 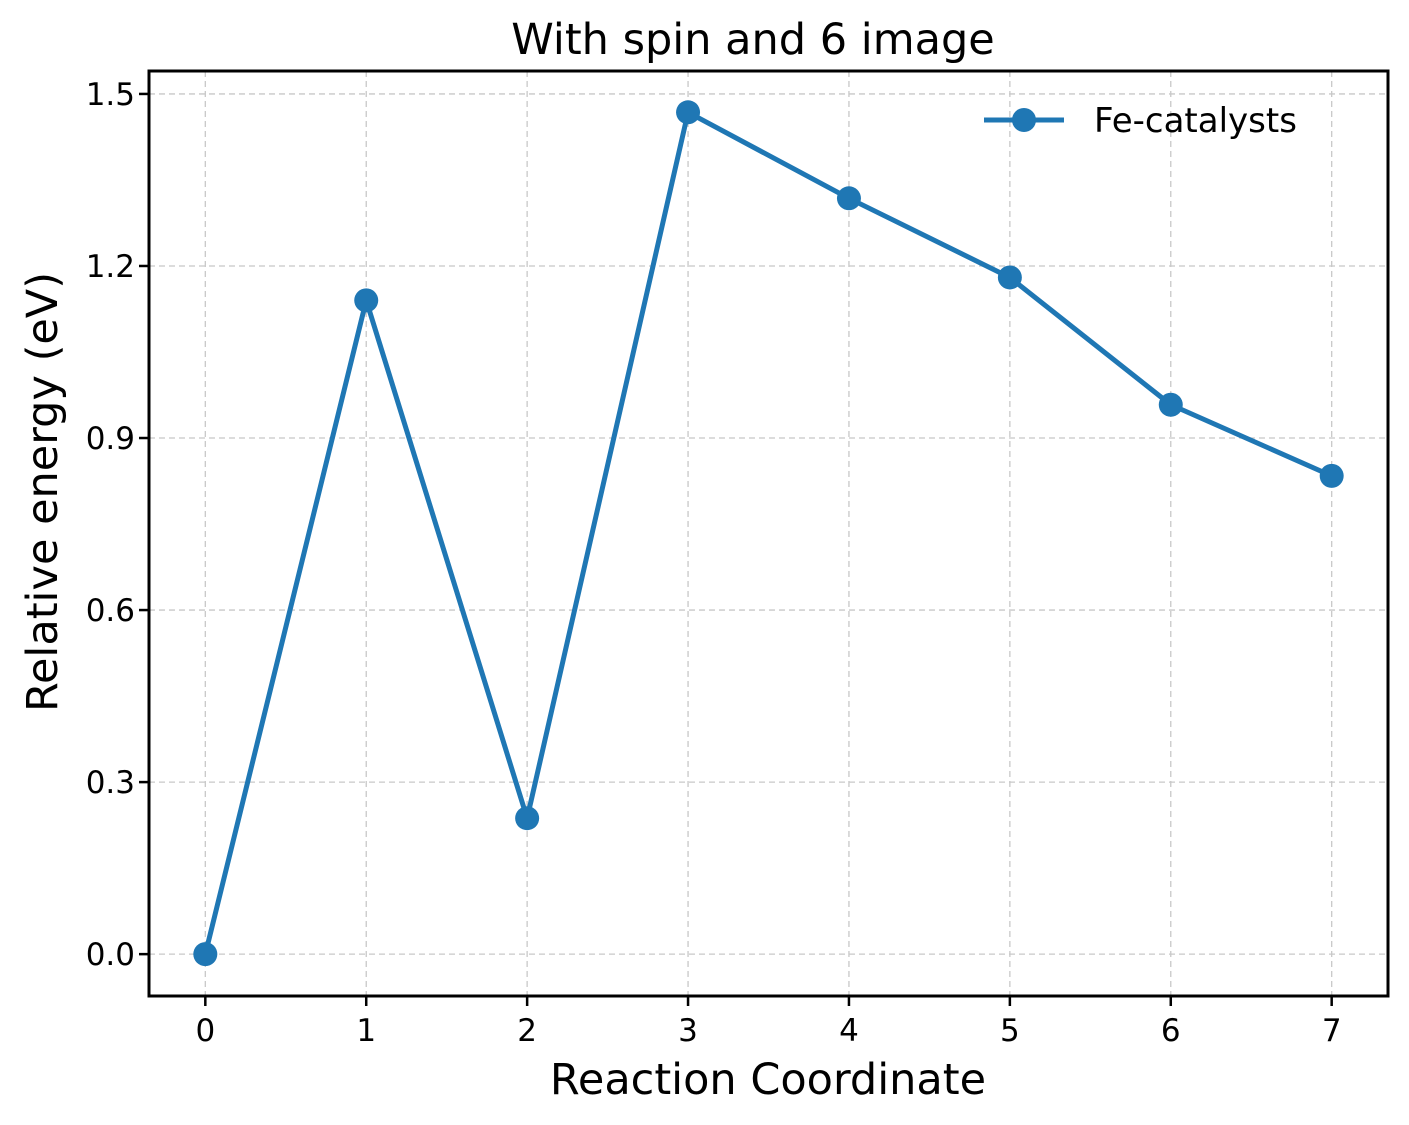 I want to click on y-tick-label: 0.6, so click(x=110, y=611).